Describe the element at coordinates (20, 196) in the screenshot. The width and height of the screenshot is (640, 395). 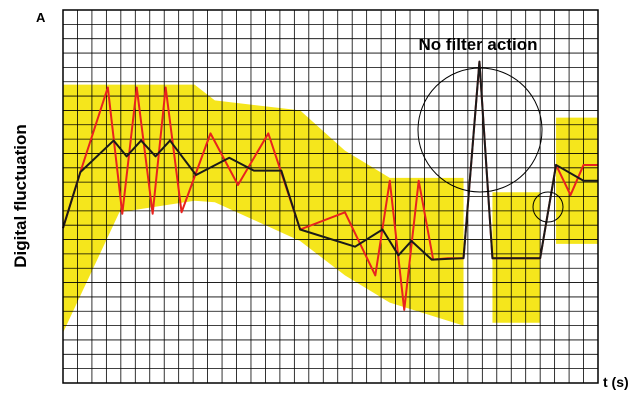
I see `y-axis-label: Digital fluctuation` at that location.